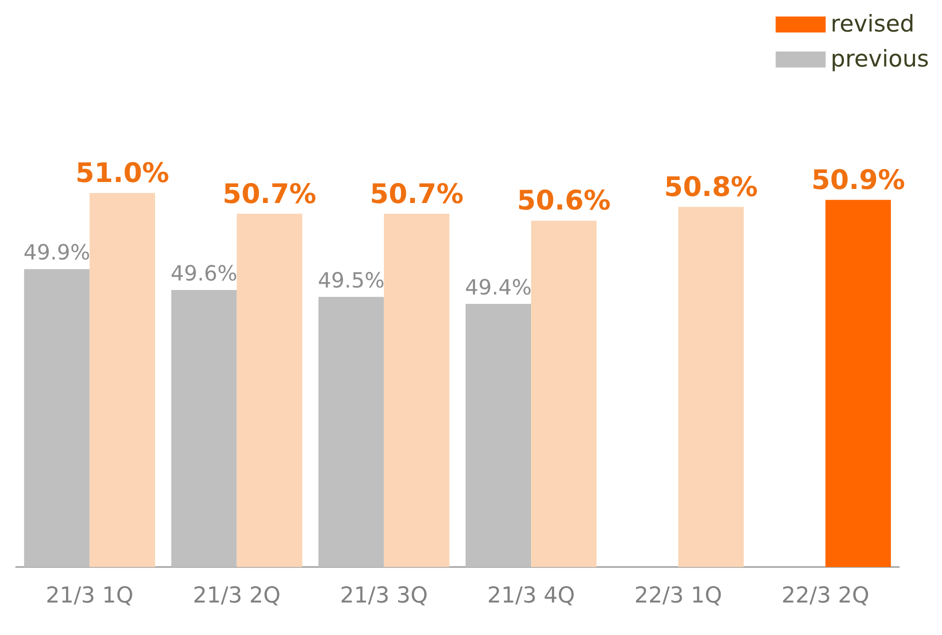 This screenshot has width=942, height=635. What do you see at coordinates (498, 287) in the screenshot?
I see `data-label: 49.4%` at bounding box center [498, 287].